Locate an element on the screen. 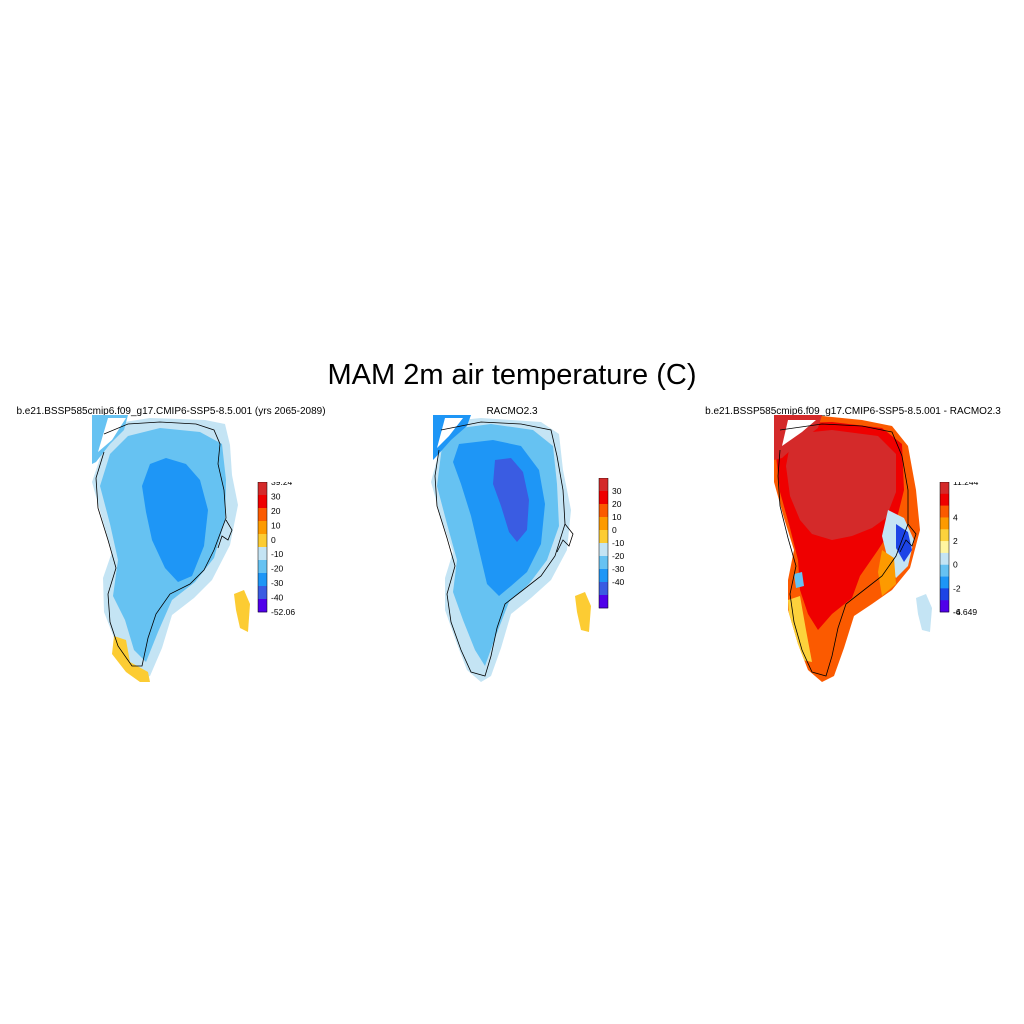 Image resolution: width=1024 pixels, height=1024 pixels. panel-racmo: RACMO2.3 30 20 10 0 -10 -20 -30 -40 is located at coordinates (512, 550).